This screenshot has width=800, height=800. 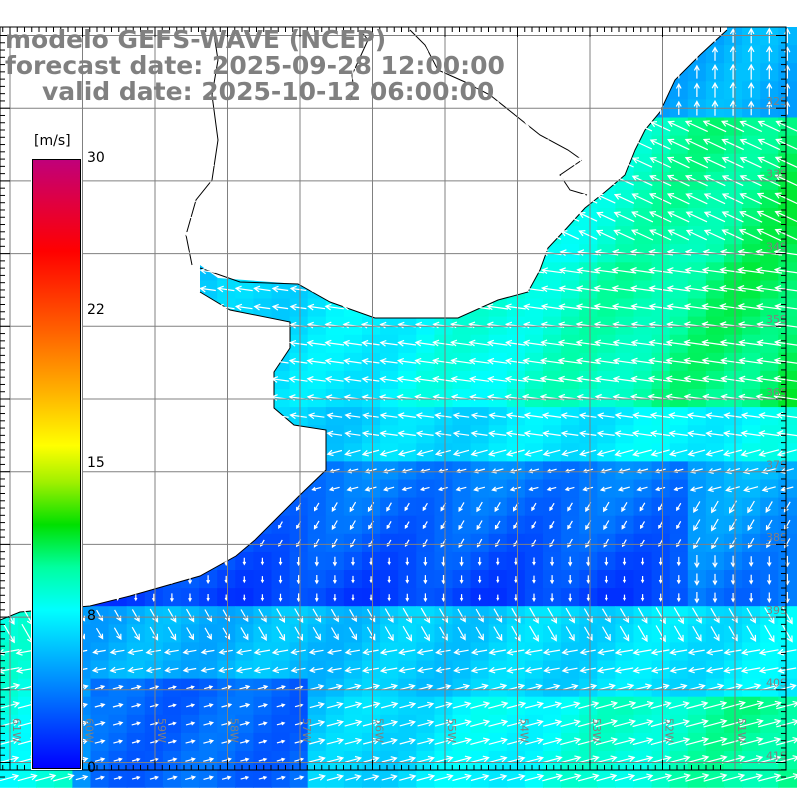 What do you see at coordinates (776, 392) in the screenshot?
I see `lat-label: 36S` at bounding box center [776, 392].